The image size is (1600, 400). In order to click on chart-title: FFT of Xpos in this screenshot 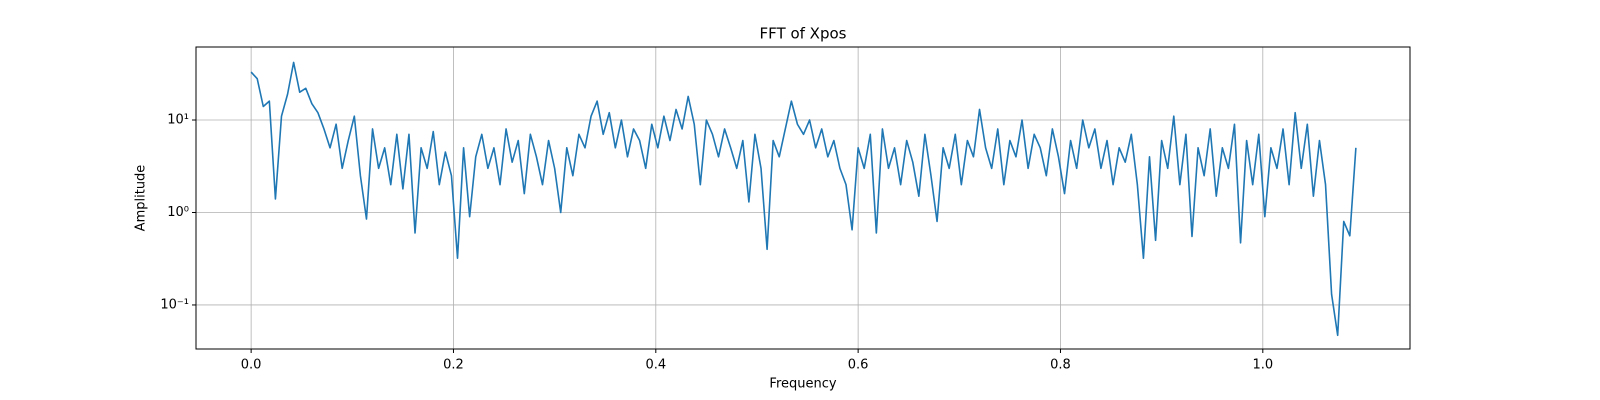, I will do `click(803, 34)`.